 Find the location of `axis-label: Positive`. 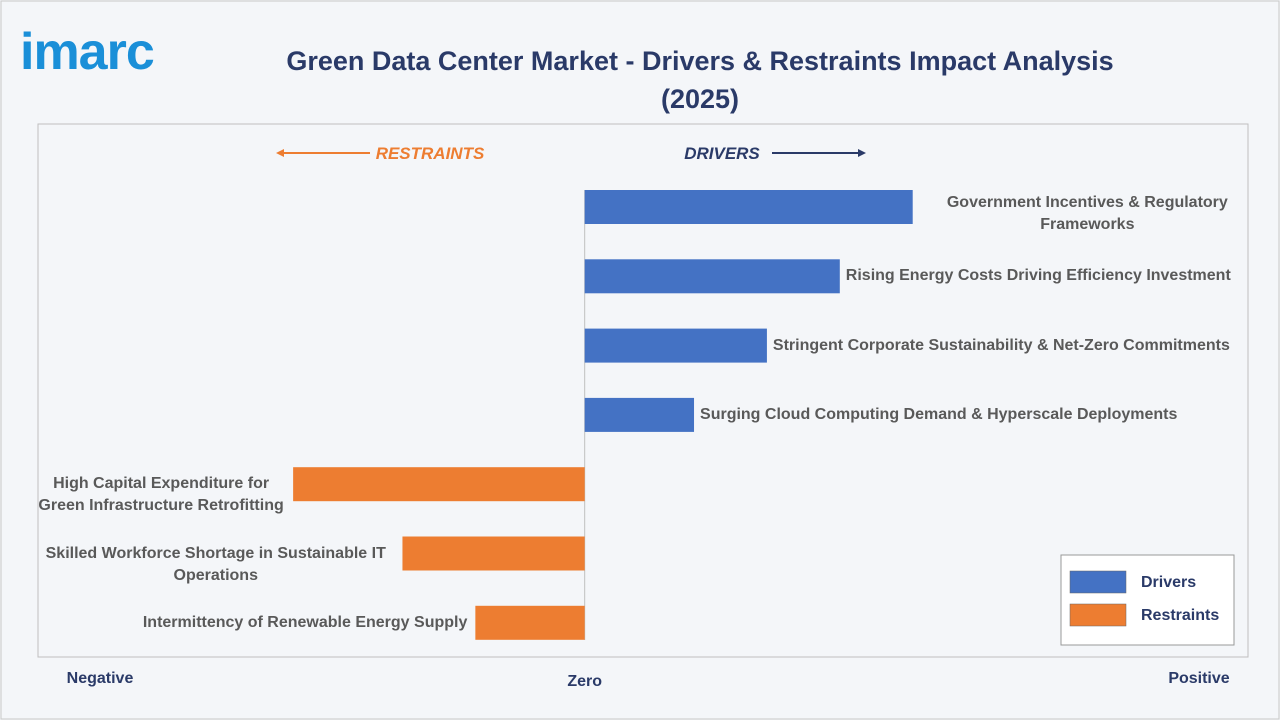

axis-label: Positive is located at coordinates (1198, 678).